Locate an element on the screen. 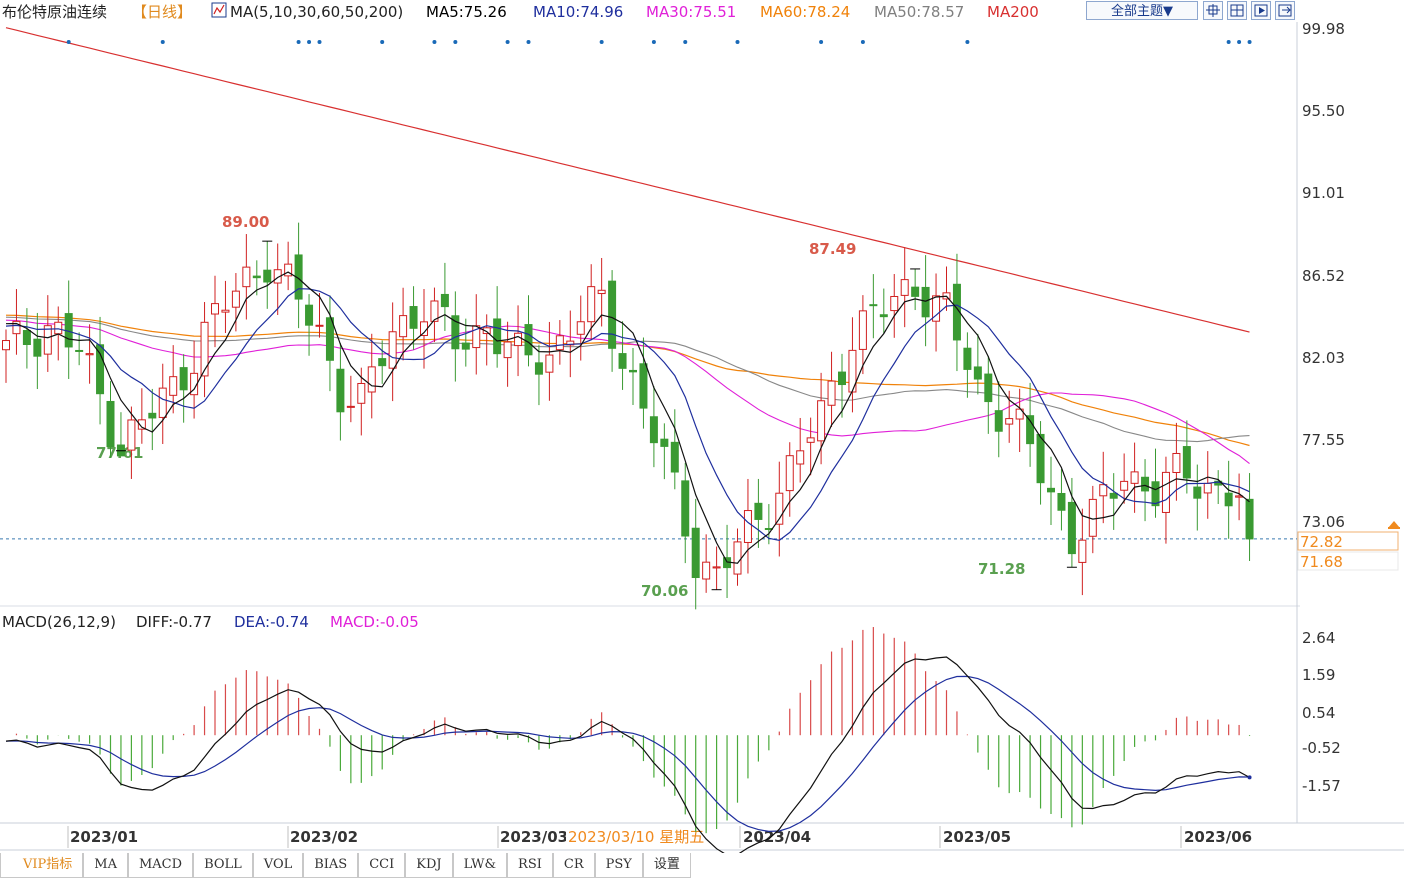  tab-lwr: LW& is located at coordinates (480, 865).